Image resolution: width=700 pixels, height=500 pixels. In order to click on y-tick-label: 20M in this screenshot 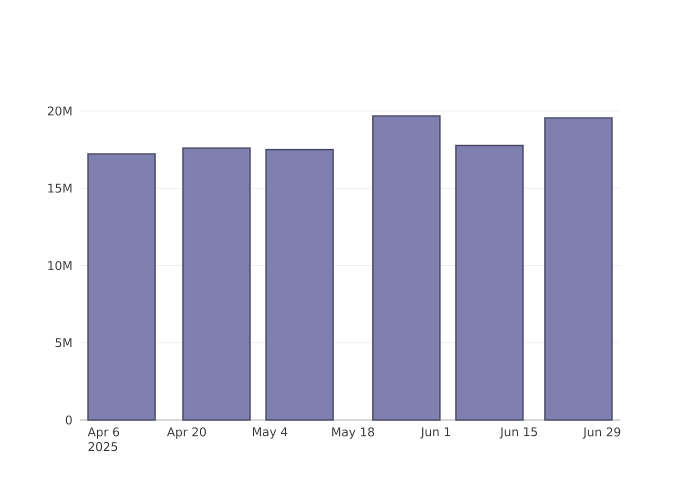, I will do `click(60, 111)`.